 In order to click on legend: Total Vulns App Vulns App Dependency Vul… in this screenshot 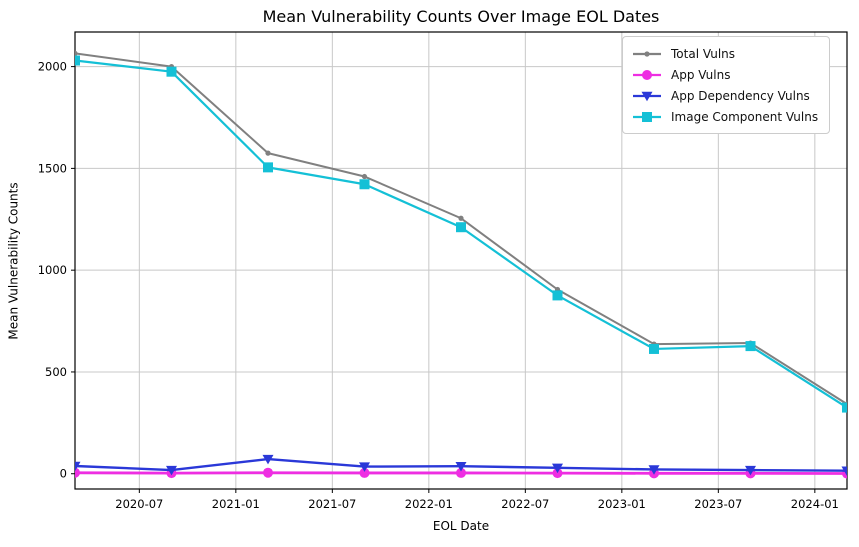, I will do `click(726, 85)`.